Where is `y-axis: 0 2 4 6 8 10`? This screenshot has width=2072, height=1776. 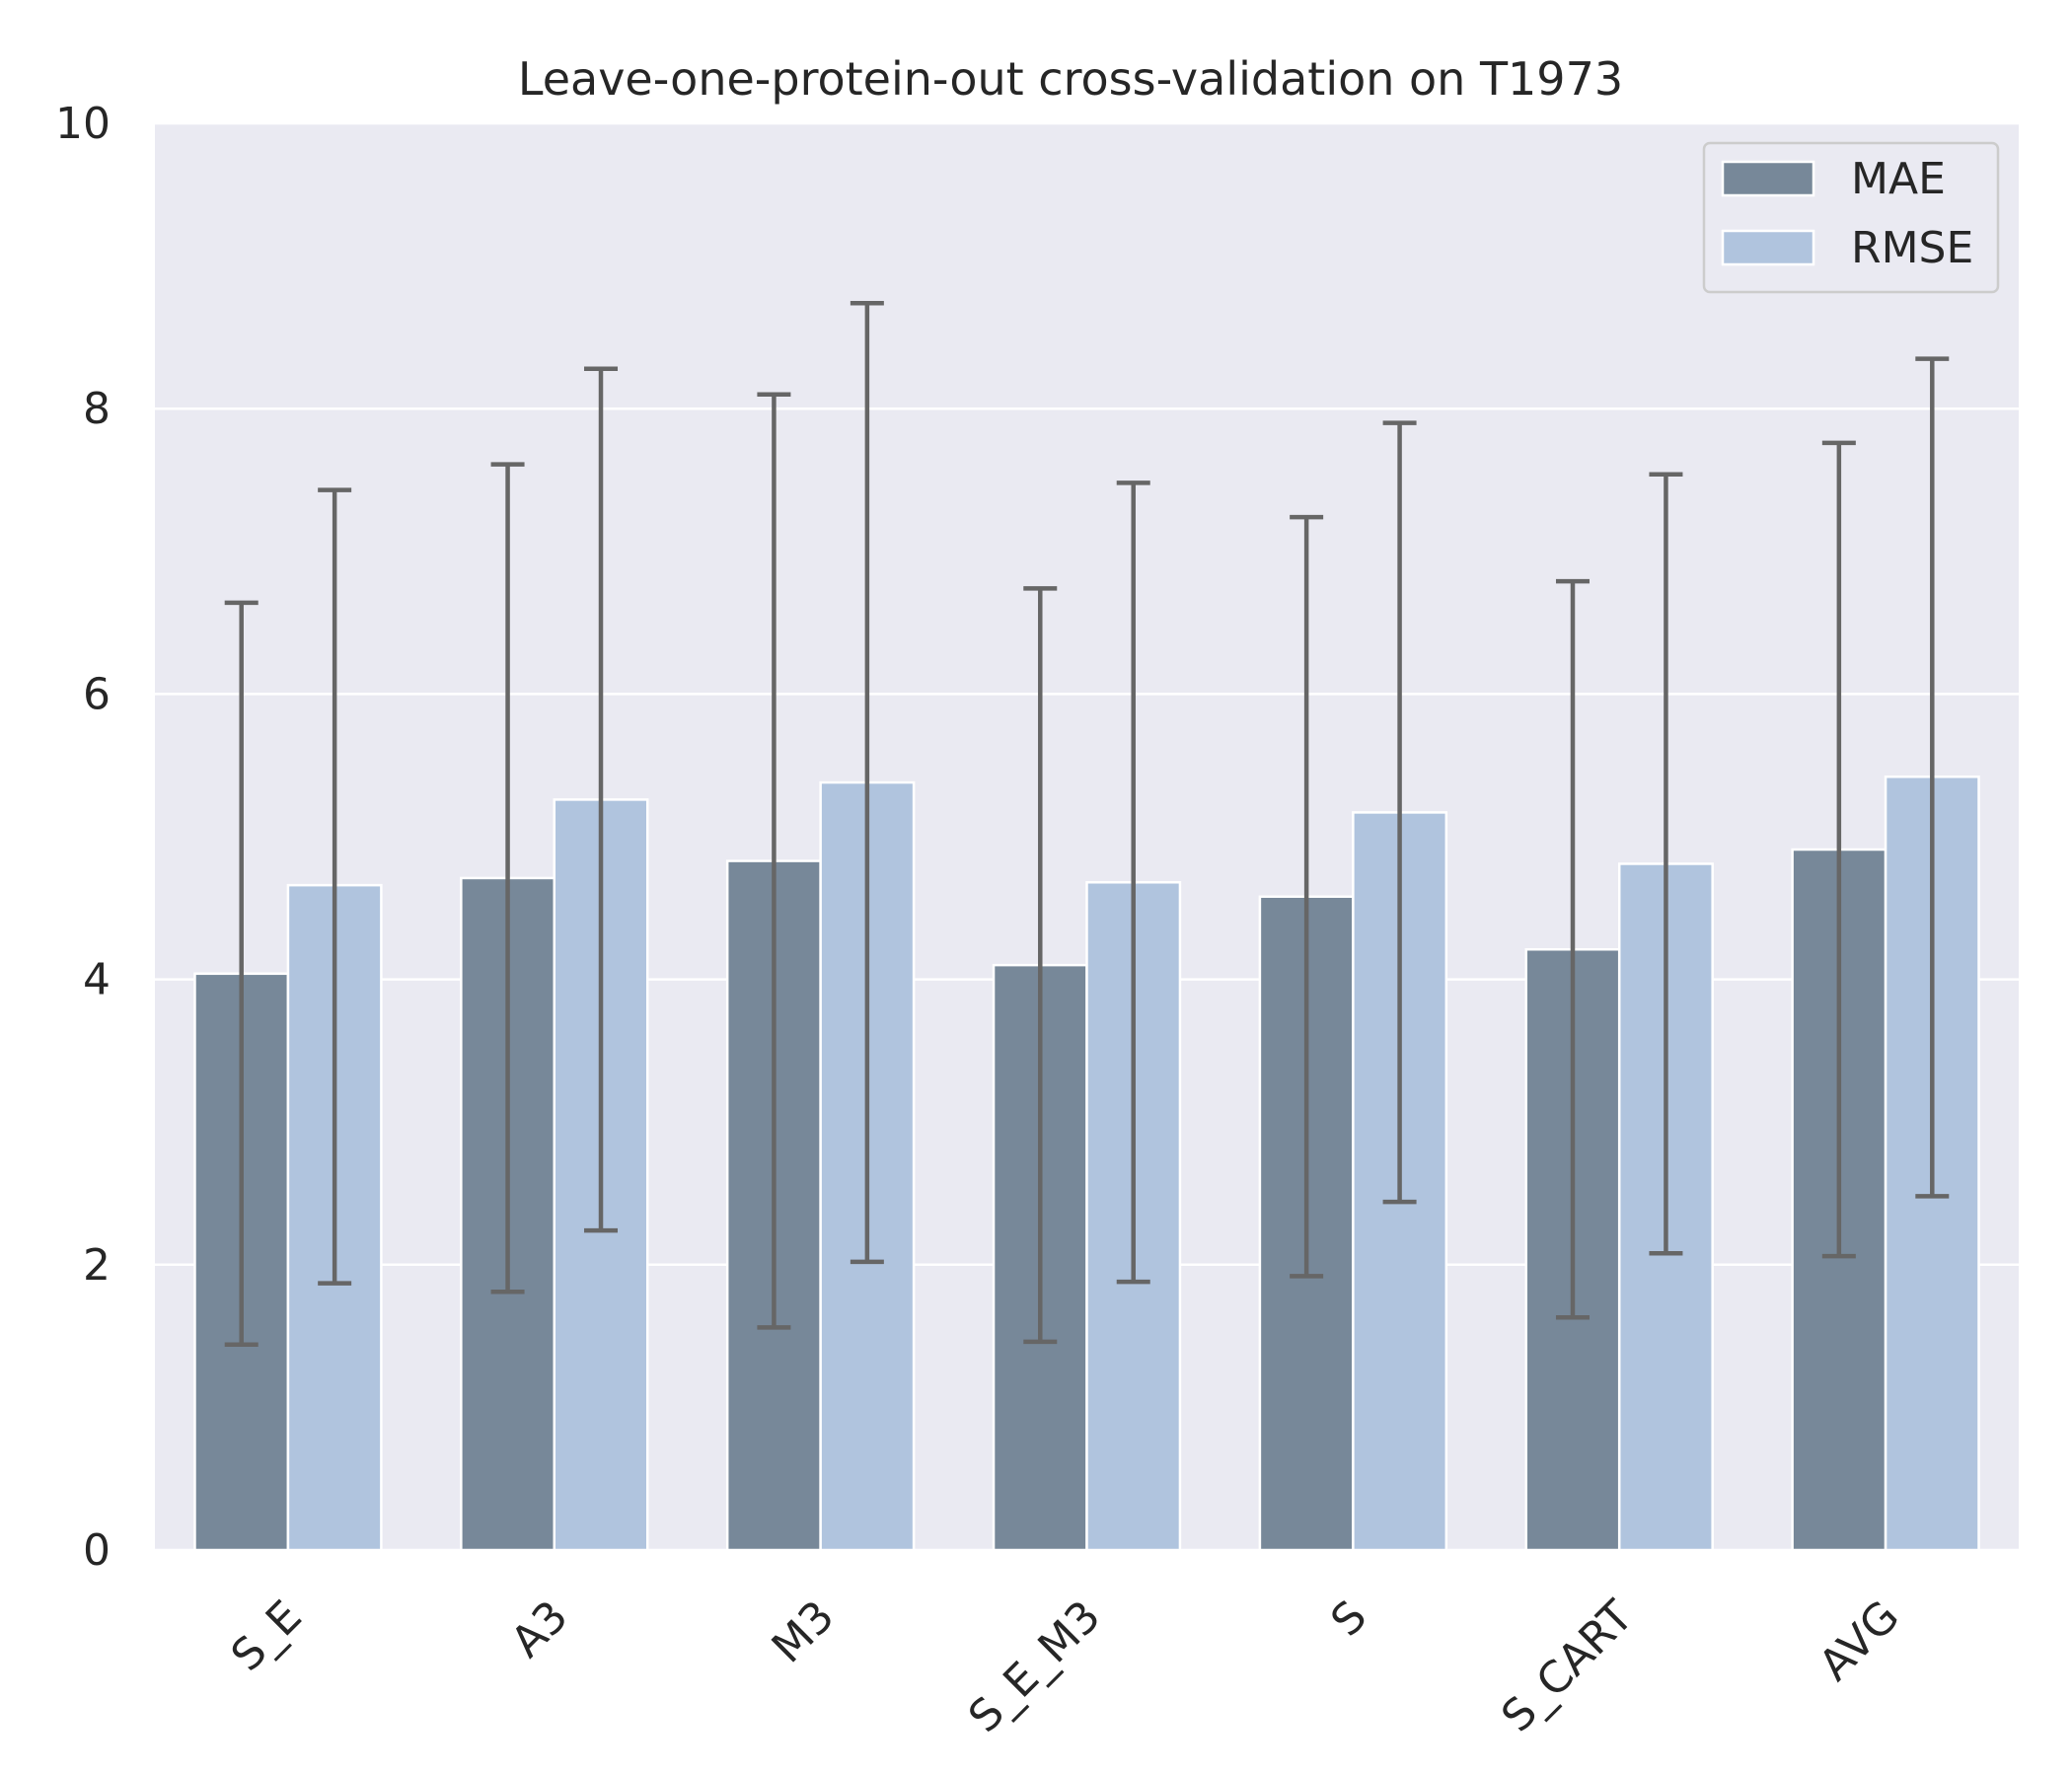
y-axis: 0 2 4 6 8 10 is located at coordinates (83, 838).